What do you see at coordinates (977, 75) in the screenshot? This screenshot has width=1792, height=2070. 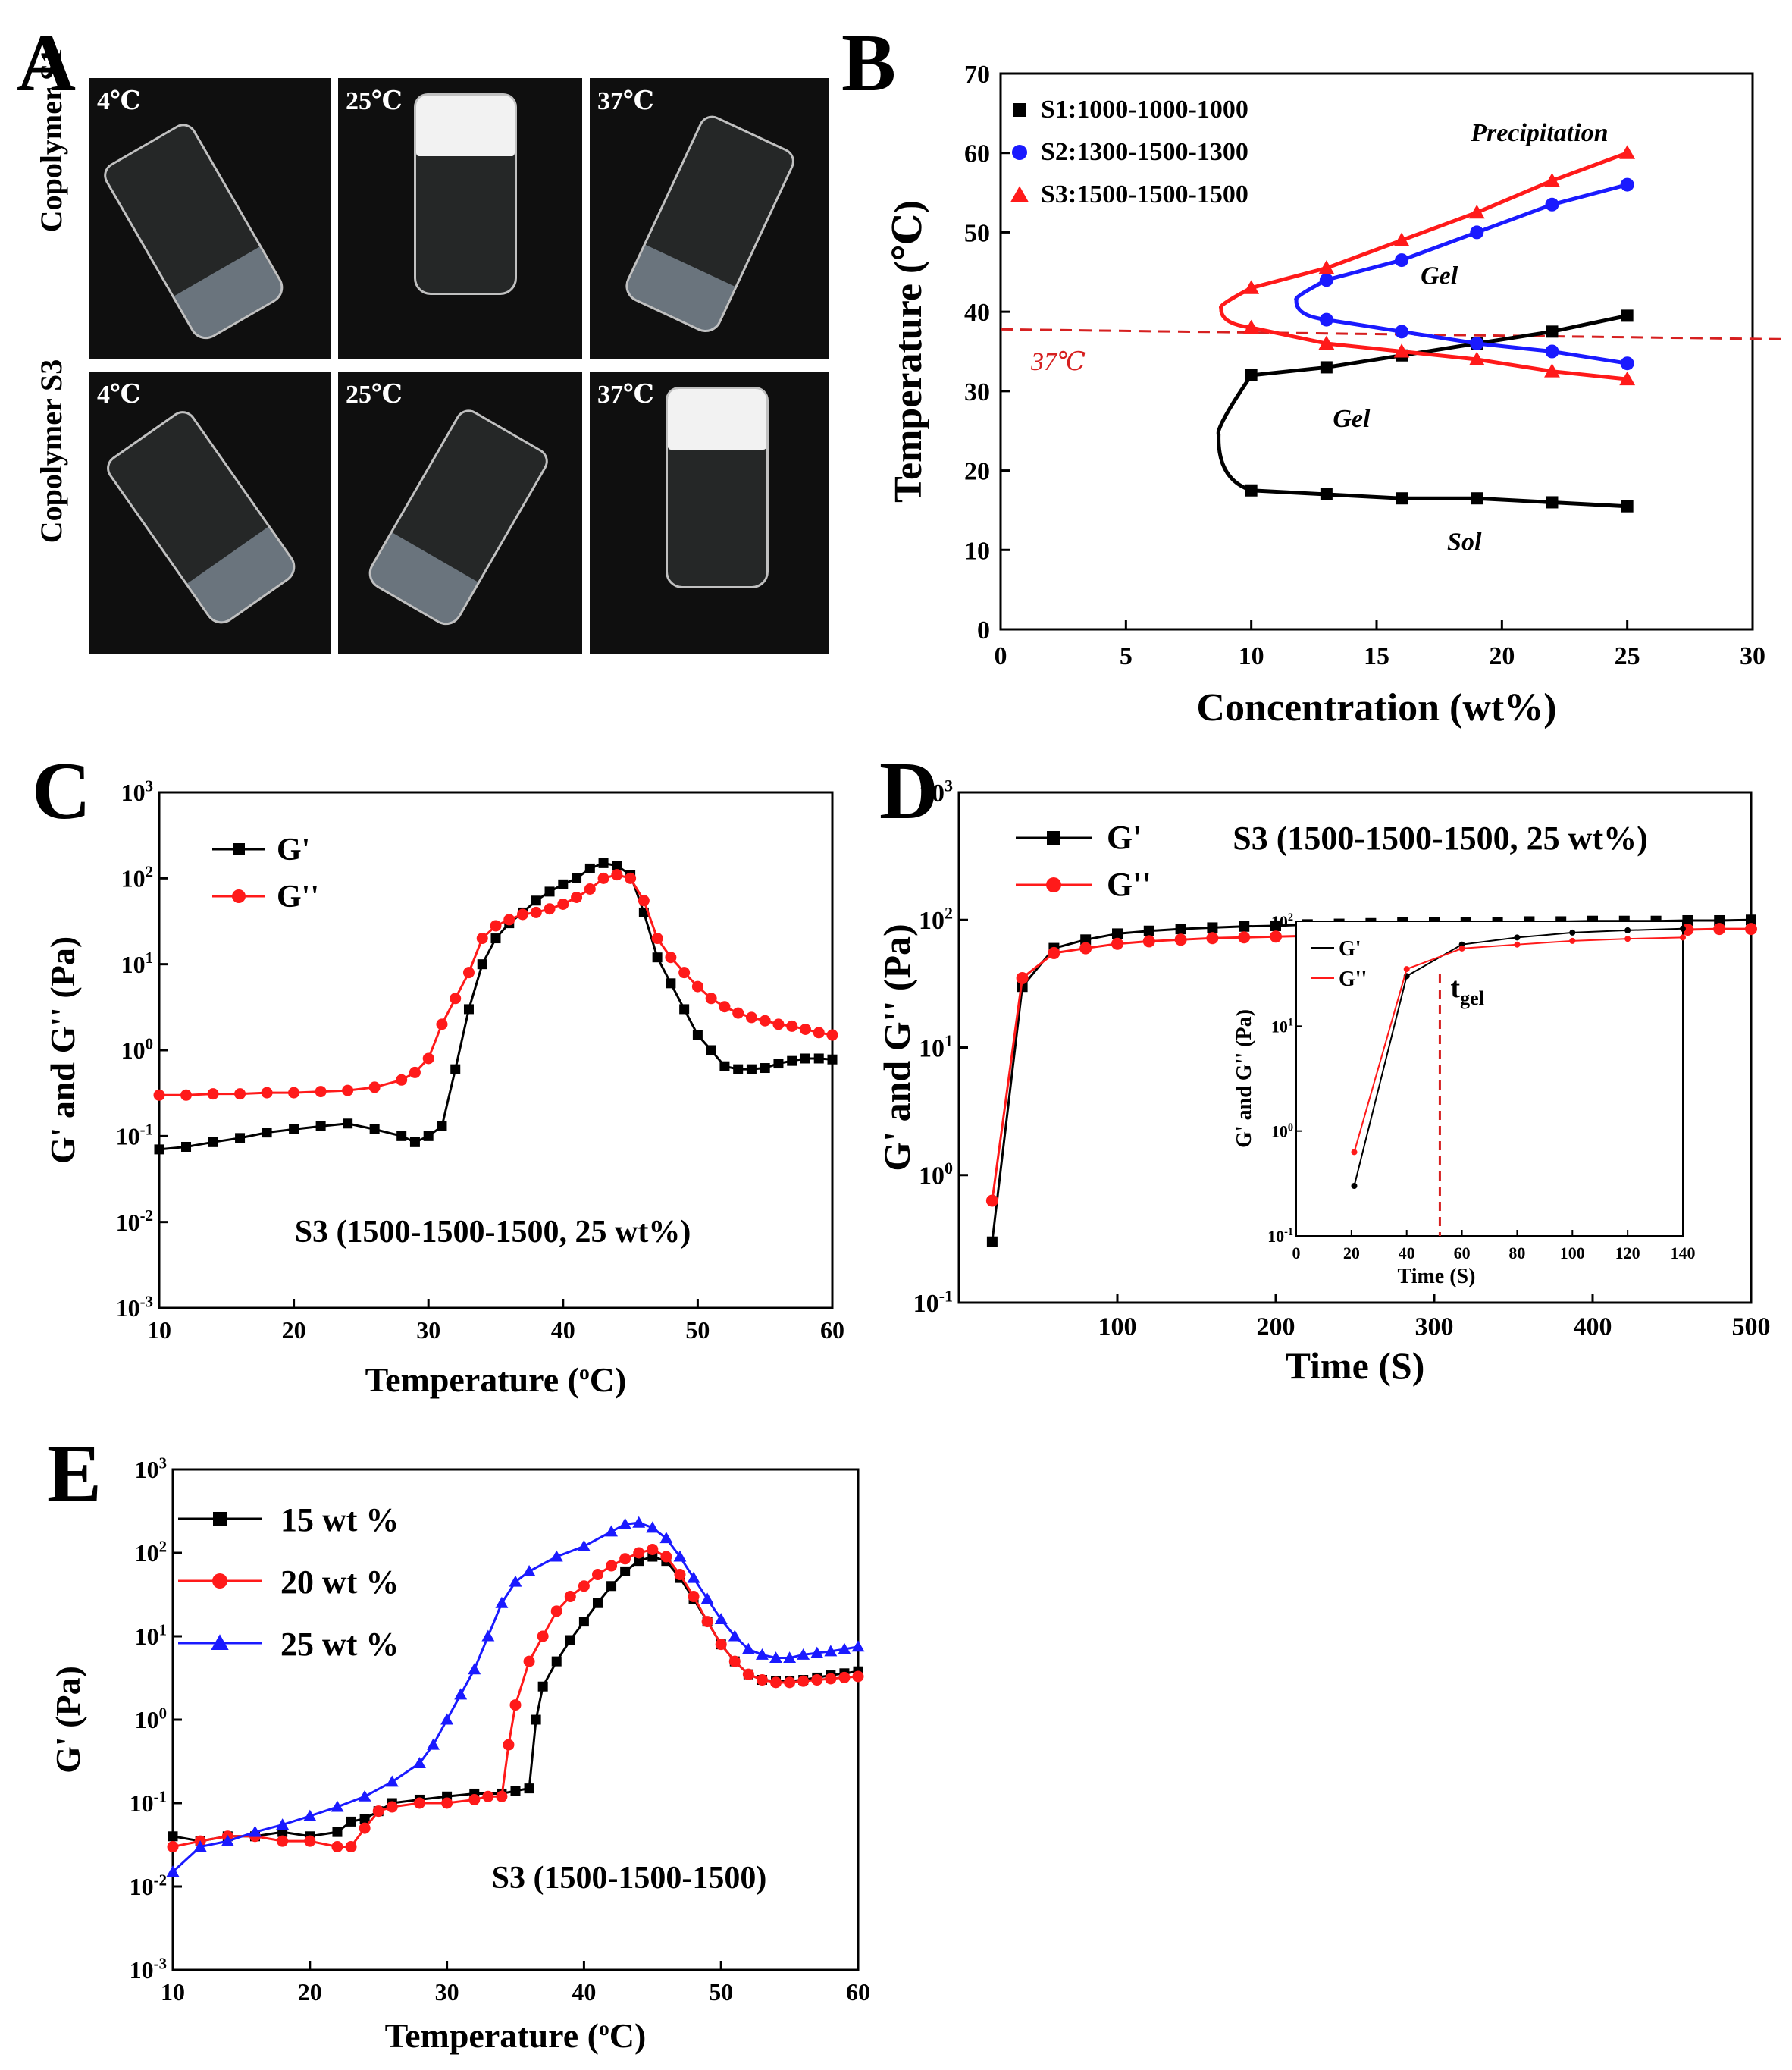 I see `y-tick-label: 70` at bounding box center [977, 75].